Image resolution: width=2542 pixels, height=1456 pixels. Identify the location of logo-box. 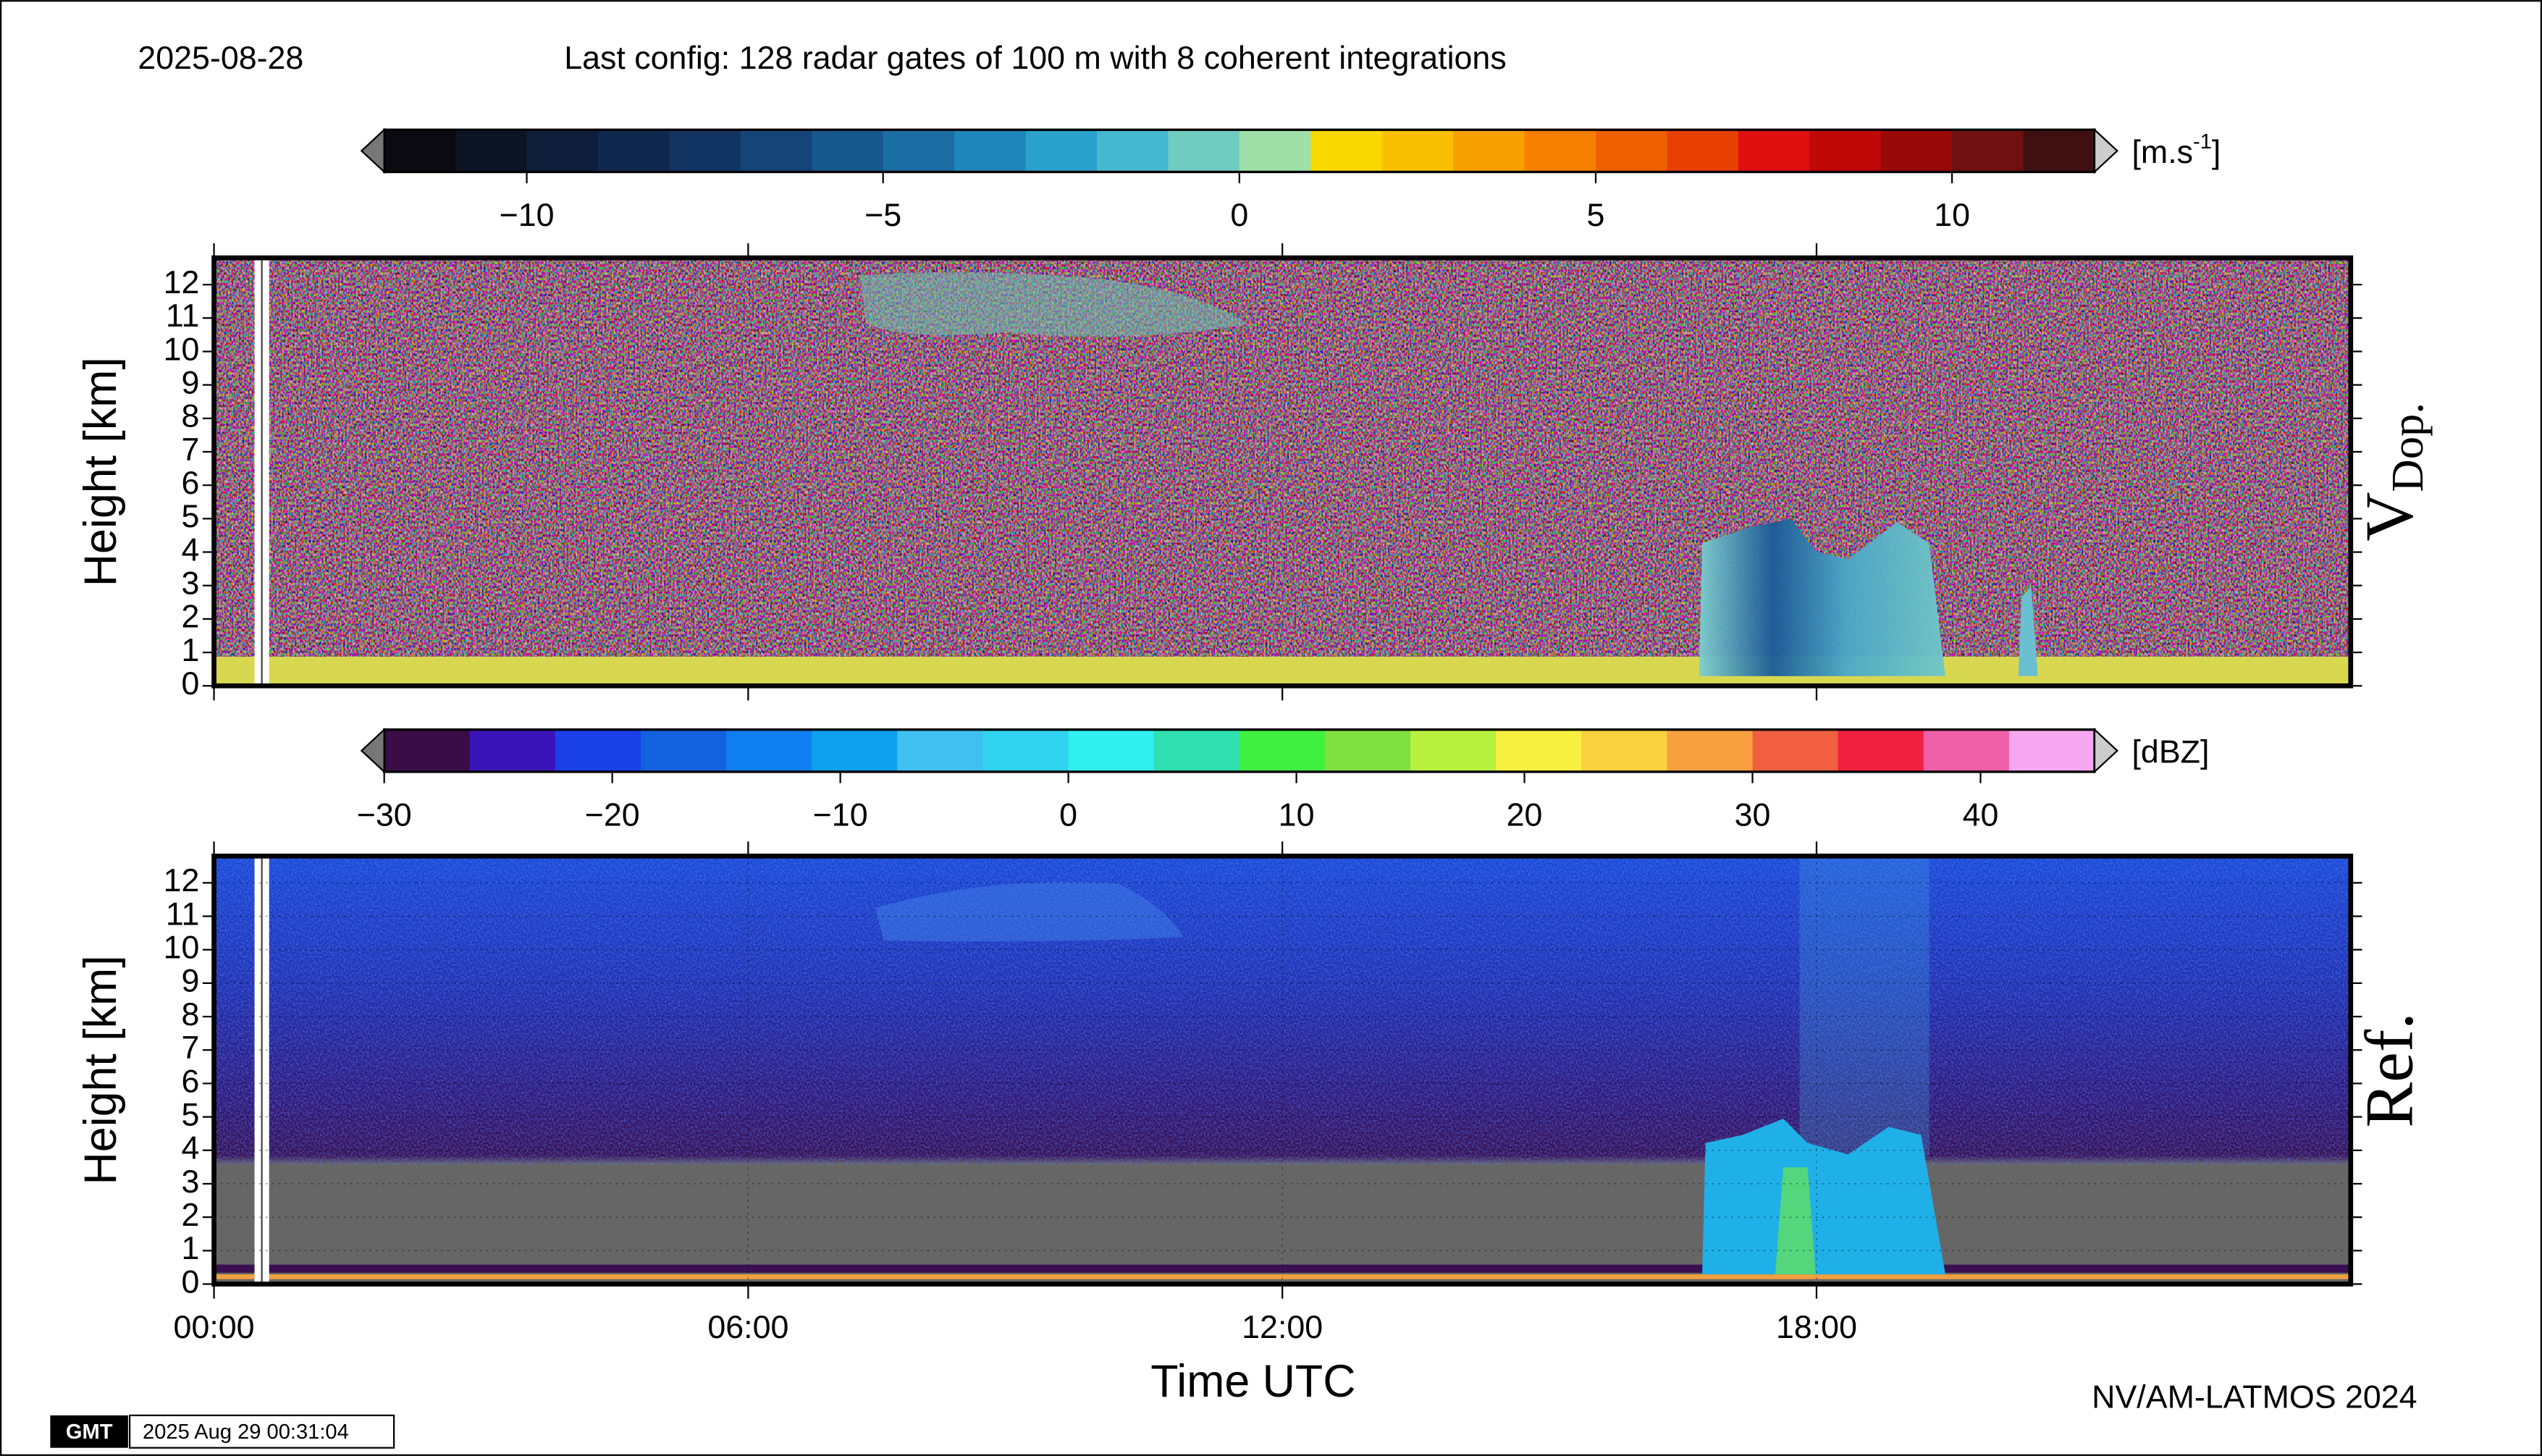
(89, 1431).